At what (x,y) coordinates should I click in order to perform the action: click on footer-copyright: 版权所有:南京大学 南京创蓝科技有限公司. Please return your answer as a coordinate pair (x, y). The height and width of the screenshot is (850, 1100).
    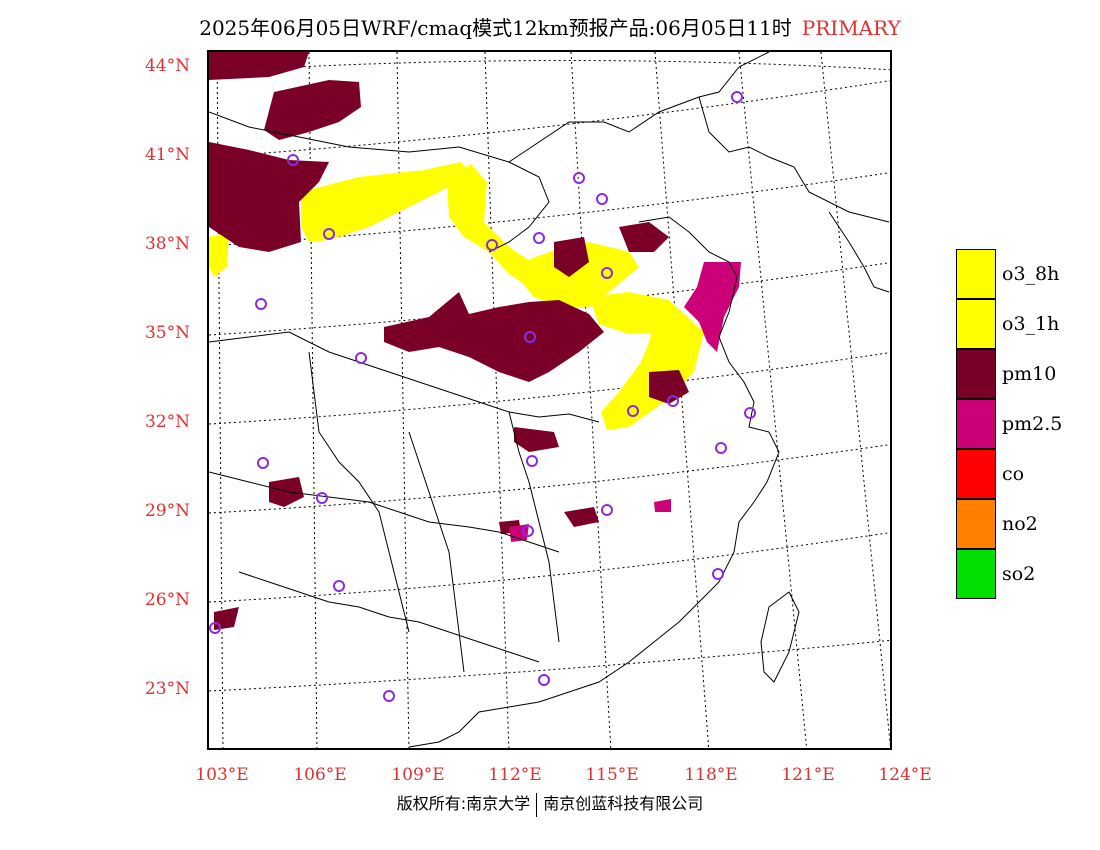
    Looking at the image, I should click on (550, 803).